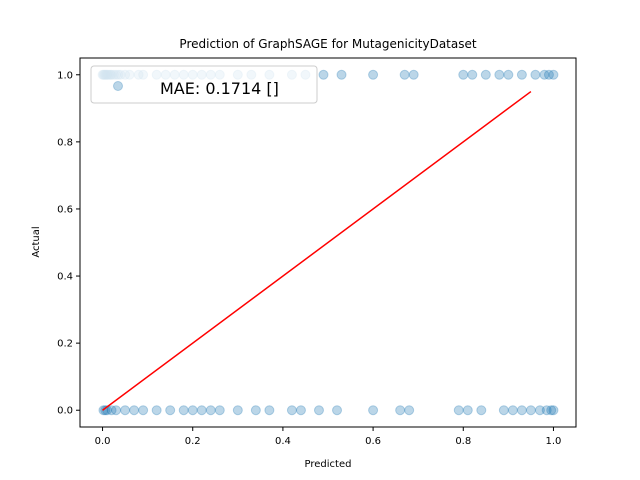 This screenshot has width=640, height=480. What do you see at coordinates (328, 437) in the screenshot?
I see `x-axis-ticks: 0.0 0.2 0.4 0.6 0.8 1.0` at bounding box center [328, 437].